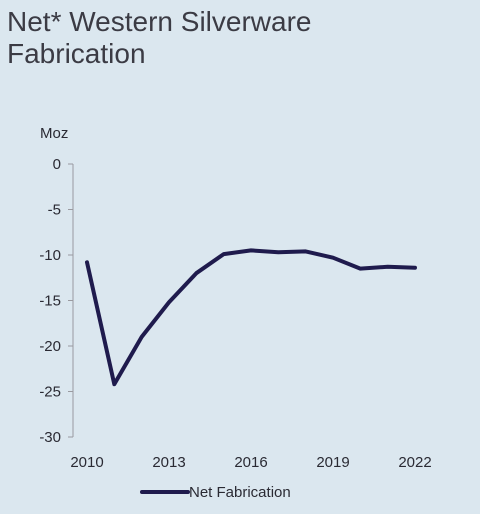 The height and width of the screenshot is (514, 480). Describe the element at coordinates (168, 462) in the screenshot. I see `x-tick-label: 2013` at that location.